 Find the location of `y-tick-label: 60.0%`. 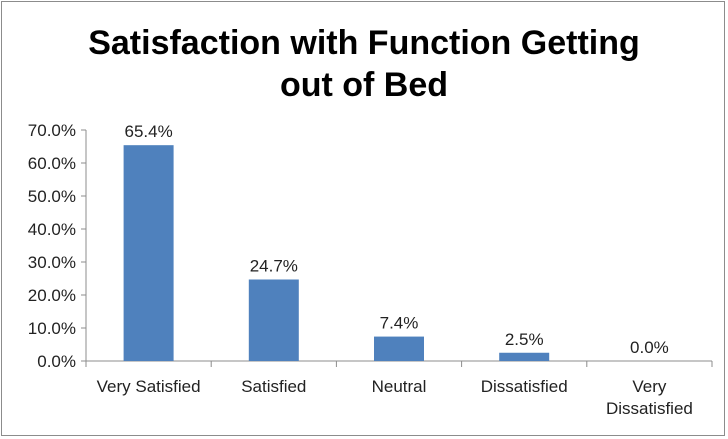

y-tick-label: 60.0% is located at coordinates (52, 163).